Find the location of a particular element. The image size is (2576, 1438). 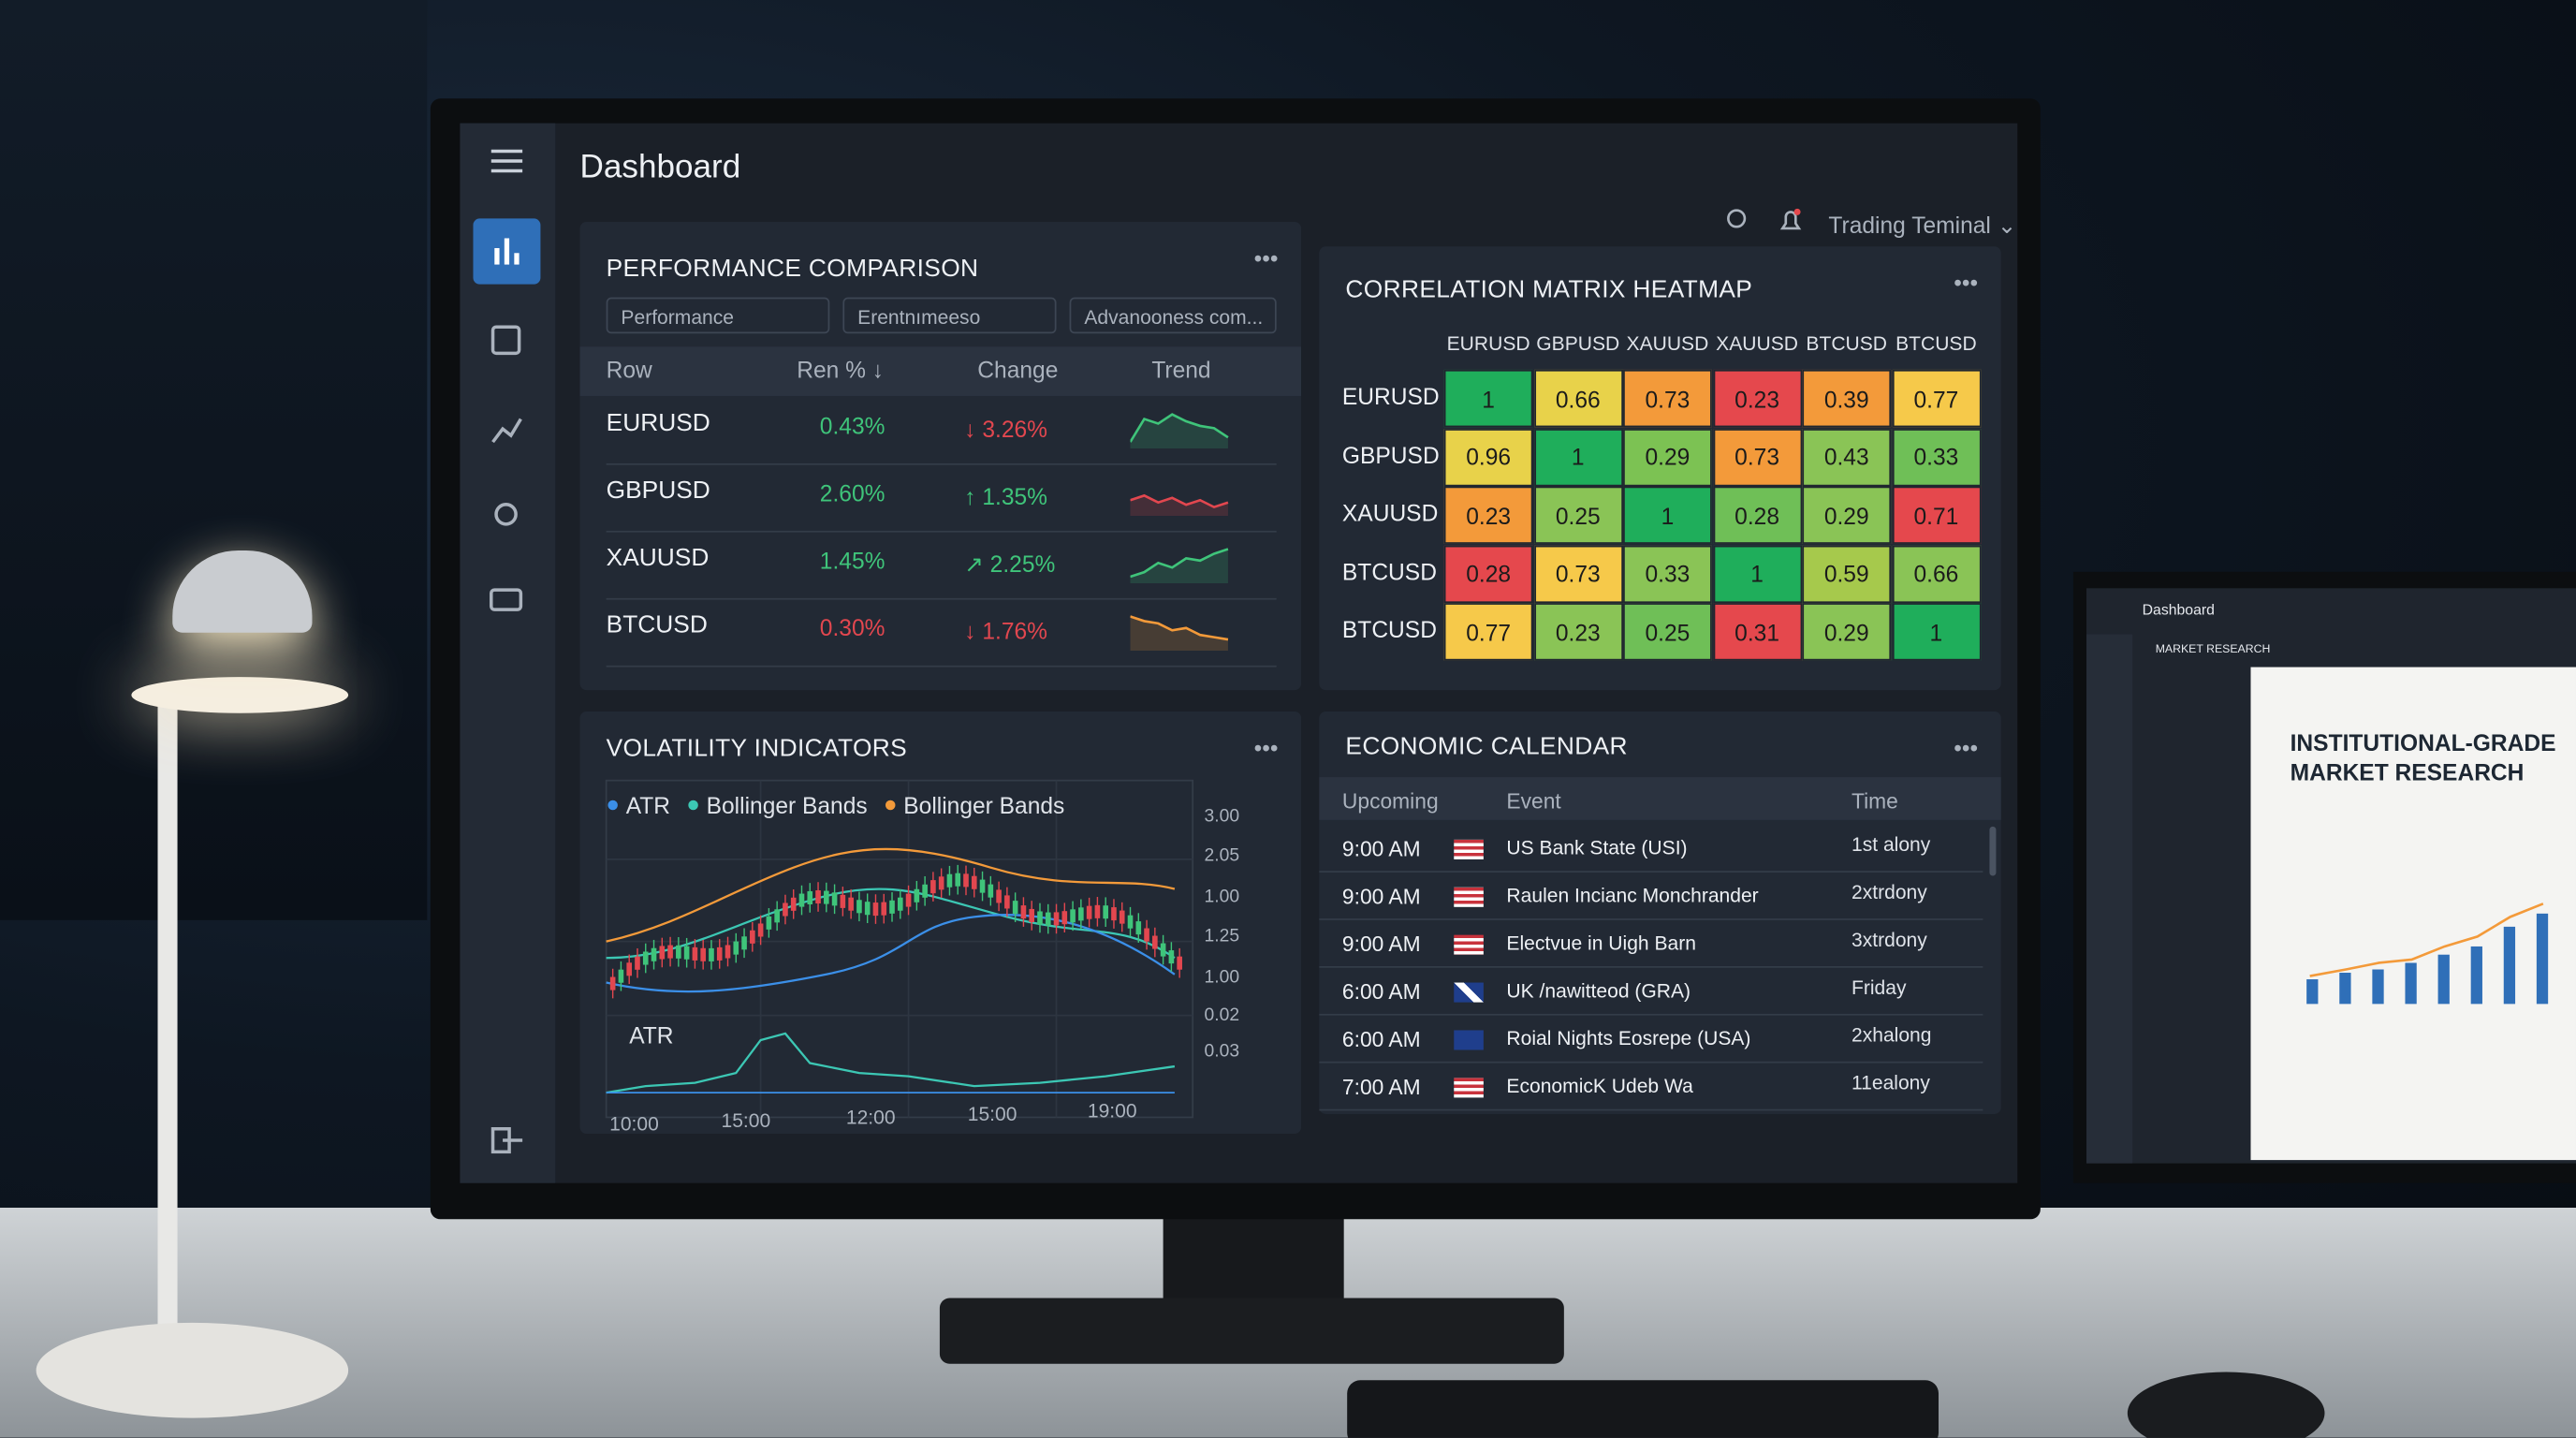

y-axis-label: 0.02 is located at coordinates (1221, 1015).